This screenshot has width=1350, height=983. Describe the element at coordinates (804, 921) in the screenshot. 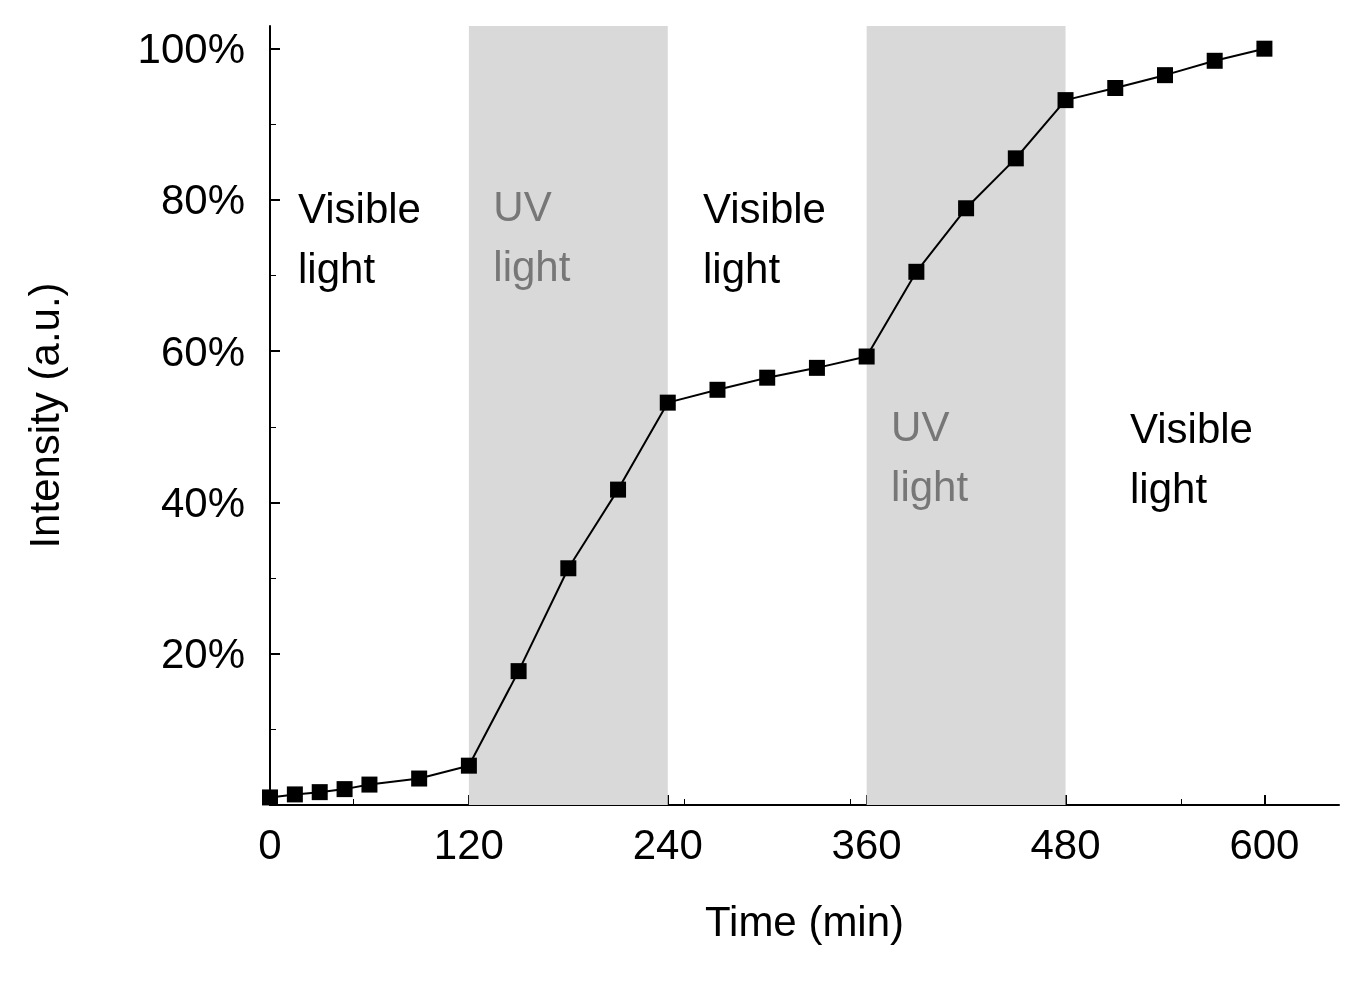

I see `x-axis-title: Time (min)` at that location.